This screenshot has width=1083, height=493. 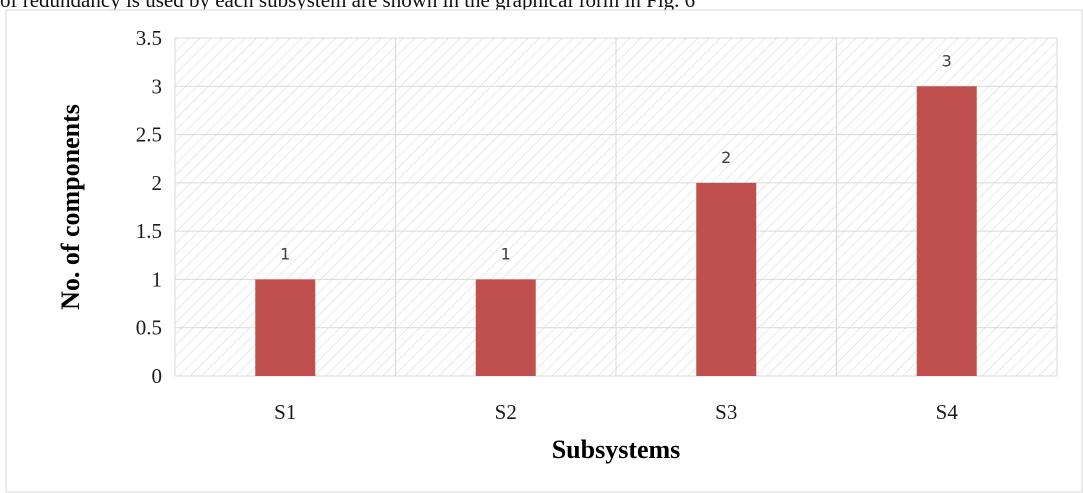 What do you see at coordinates (947, 412) in the screenshot?
I see `x-tick-label-s4: S4` at bounding box center [947, 412].